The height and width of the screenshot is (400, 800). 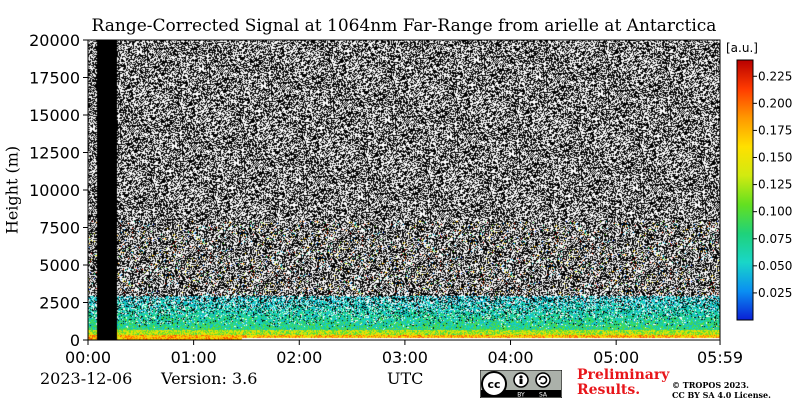 I want to click on y-tick-label: 10000, so click(x=54, y=190).